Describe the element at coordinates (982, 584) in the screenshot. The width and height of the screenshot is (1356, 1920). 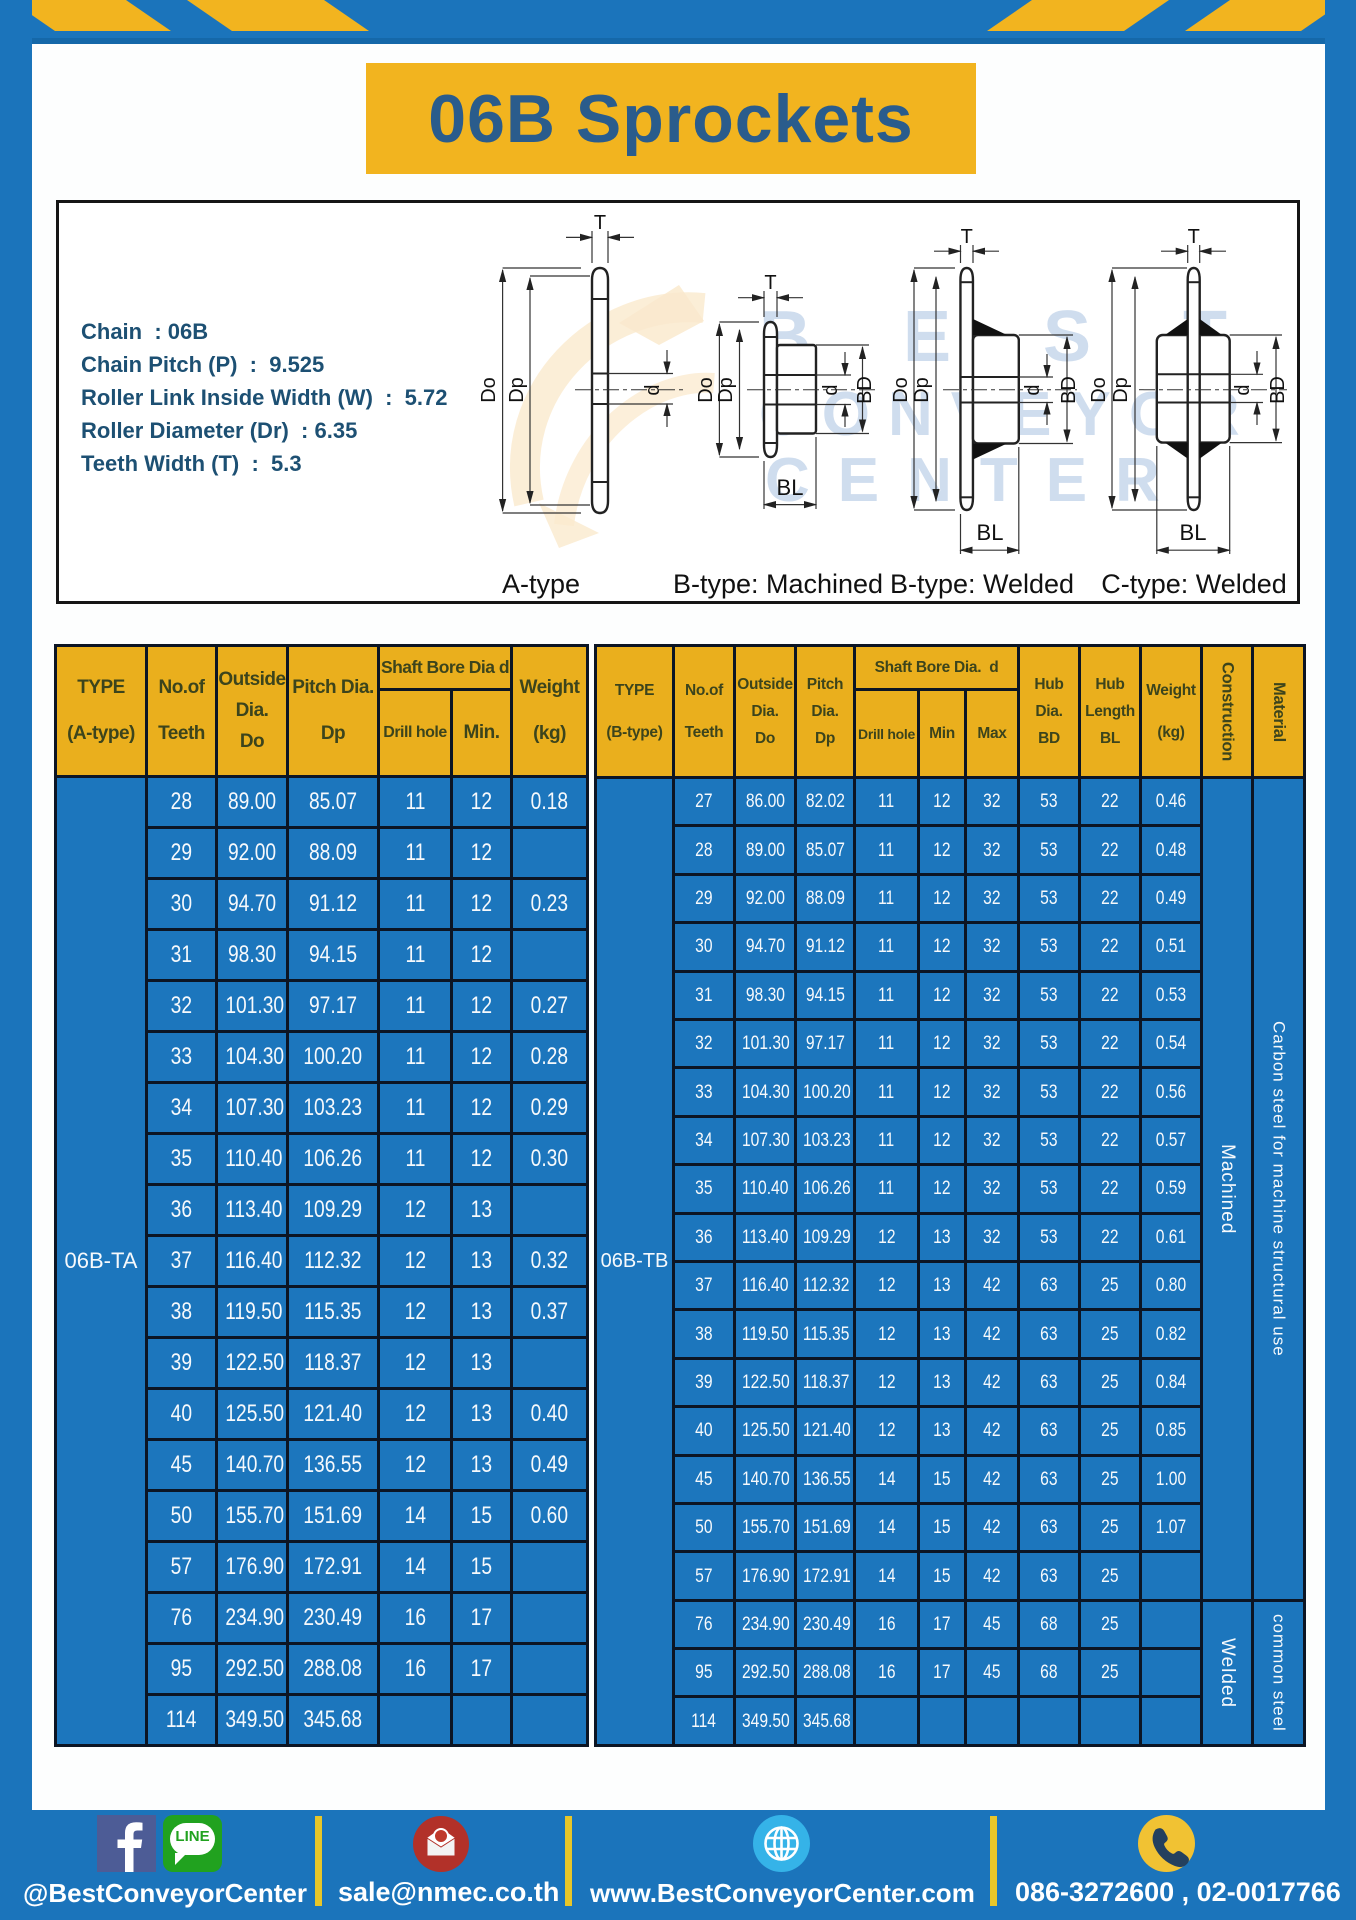
I see `svg-text: B-type: Welded` at that location.